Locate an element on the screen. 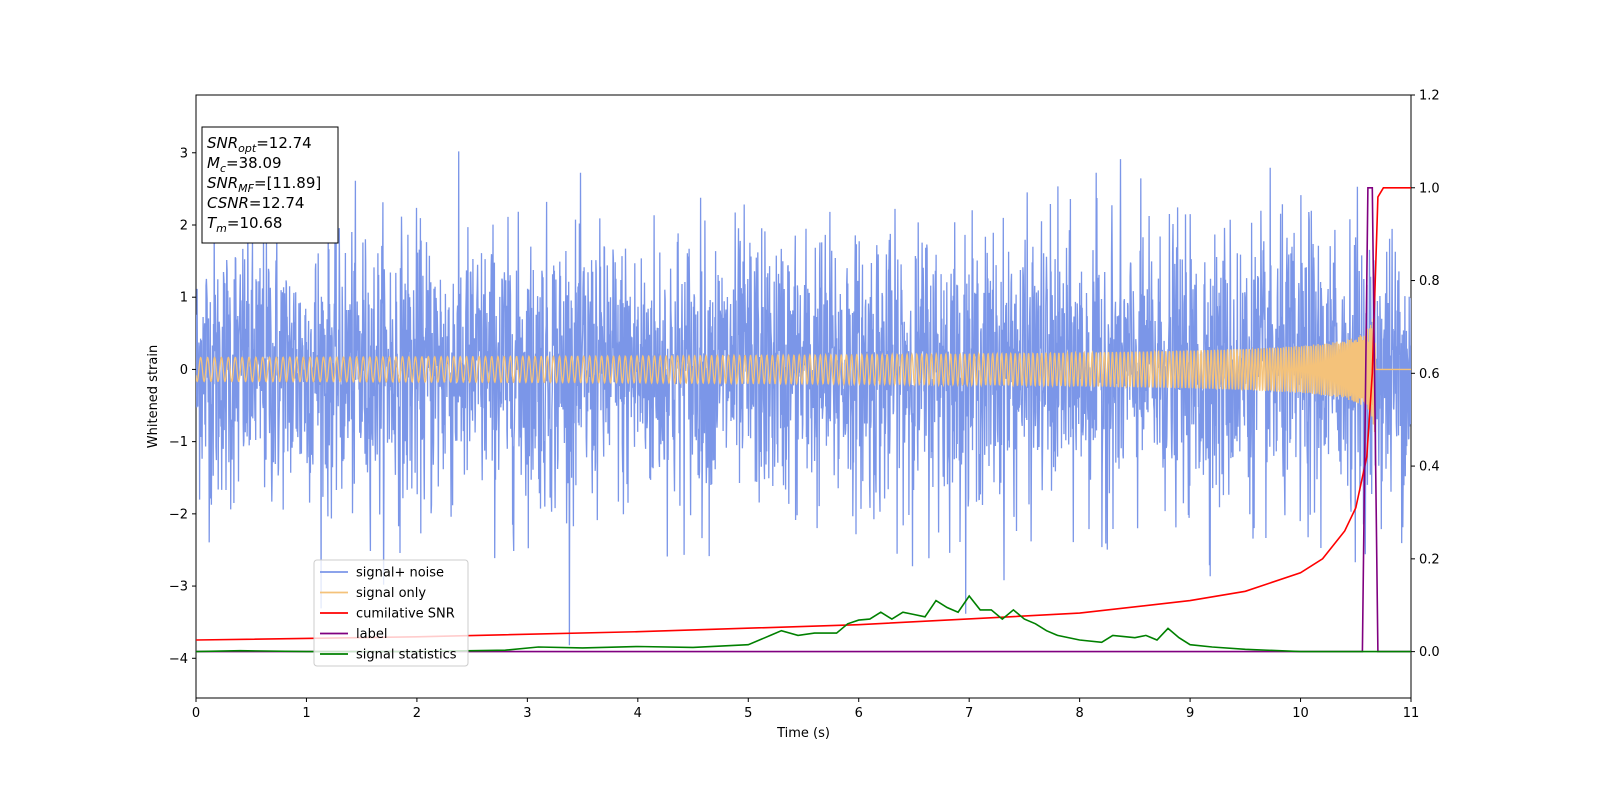 The image size is (1600, 800). y2-tick-label: 1.0 is located at coordinates (1429, 188).